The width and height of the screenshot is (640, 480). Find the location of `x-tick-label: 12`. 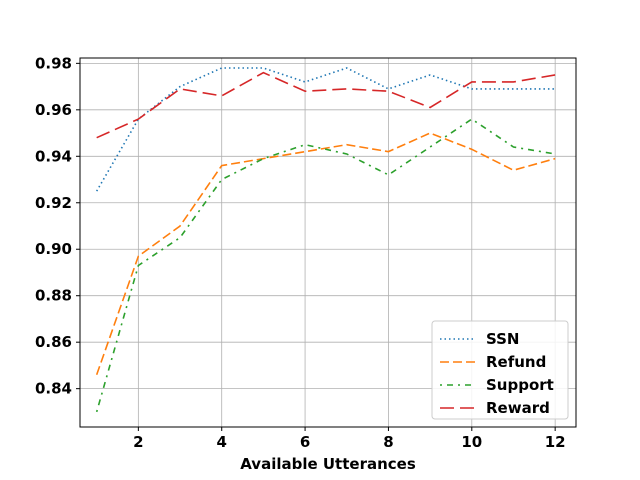

x-tick-label: 12 is located at coordinates (555, 442).